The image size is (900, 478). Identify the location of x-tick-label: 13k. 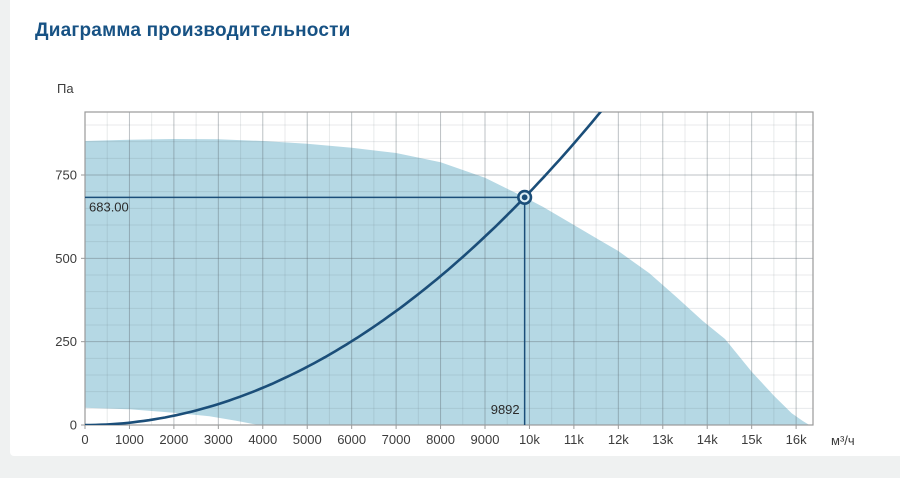
(662, 439).